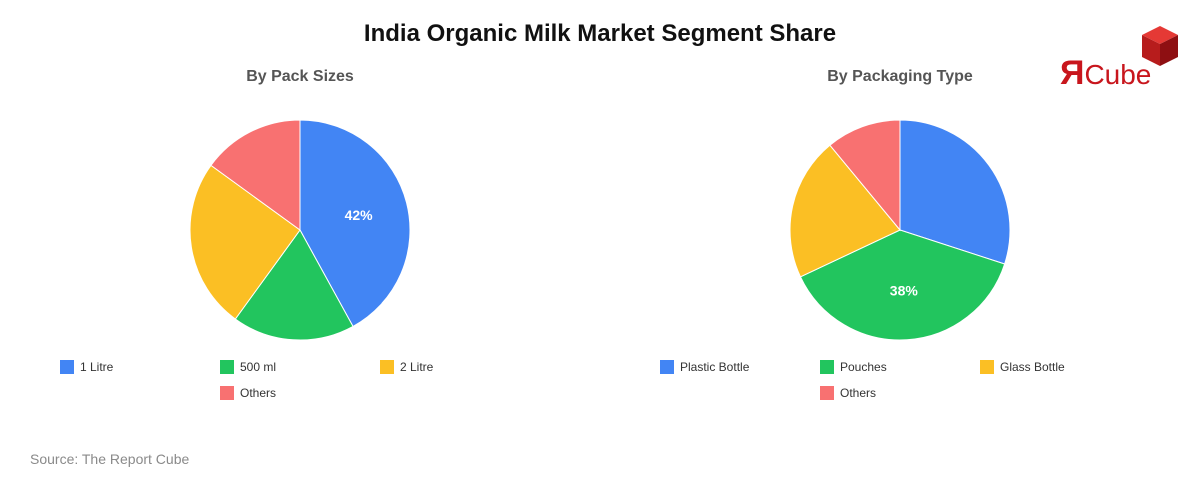 Image resolution: width=1200 pixels, height=480 pixels. What do you see at coordinates (110, 459) in the screenshot?
I see `source-note: Source: The Report Cube` at bounding box center [110, 459].